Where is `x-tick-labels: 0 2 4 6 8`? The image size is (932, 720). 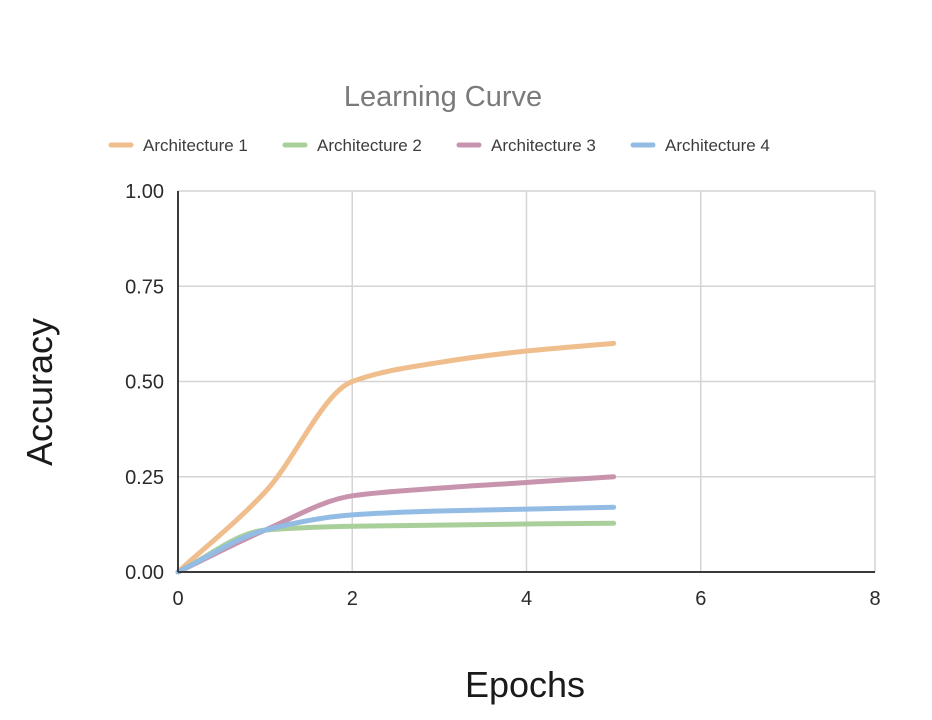
x-tick-labels: 0 2 4 6 8 is located at coordinates (526, 599).